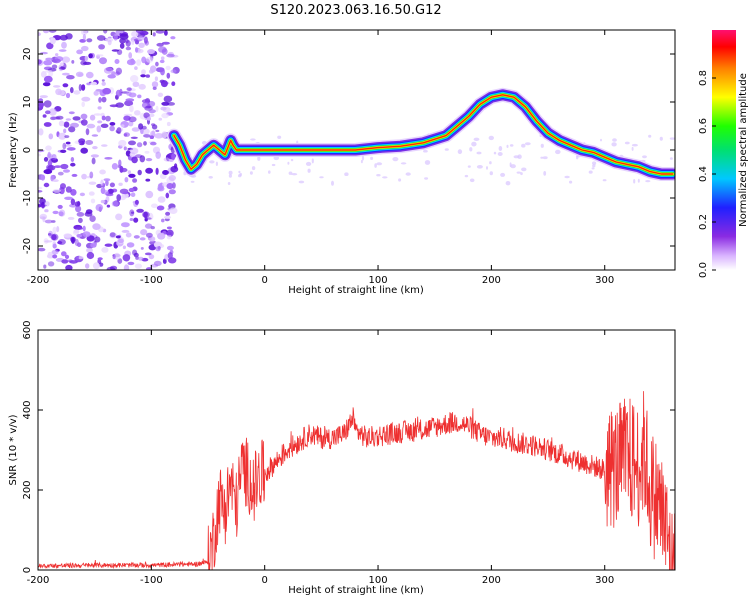 The image size is (750, 604). Describe the element at coordinates (703, 126) in the screenshot. I see `colorbar-tick-label: 0.6` at that location.